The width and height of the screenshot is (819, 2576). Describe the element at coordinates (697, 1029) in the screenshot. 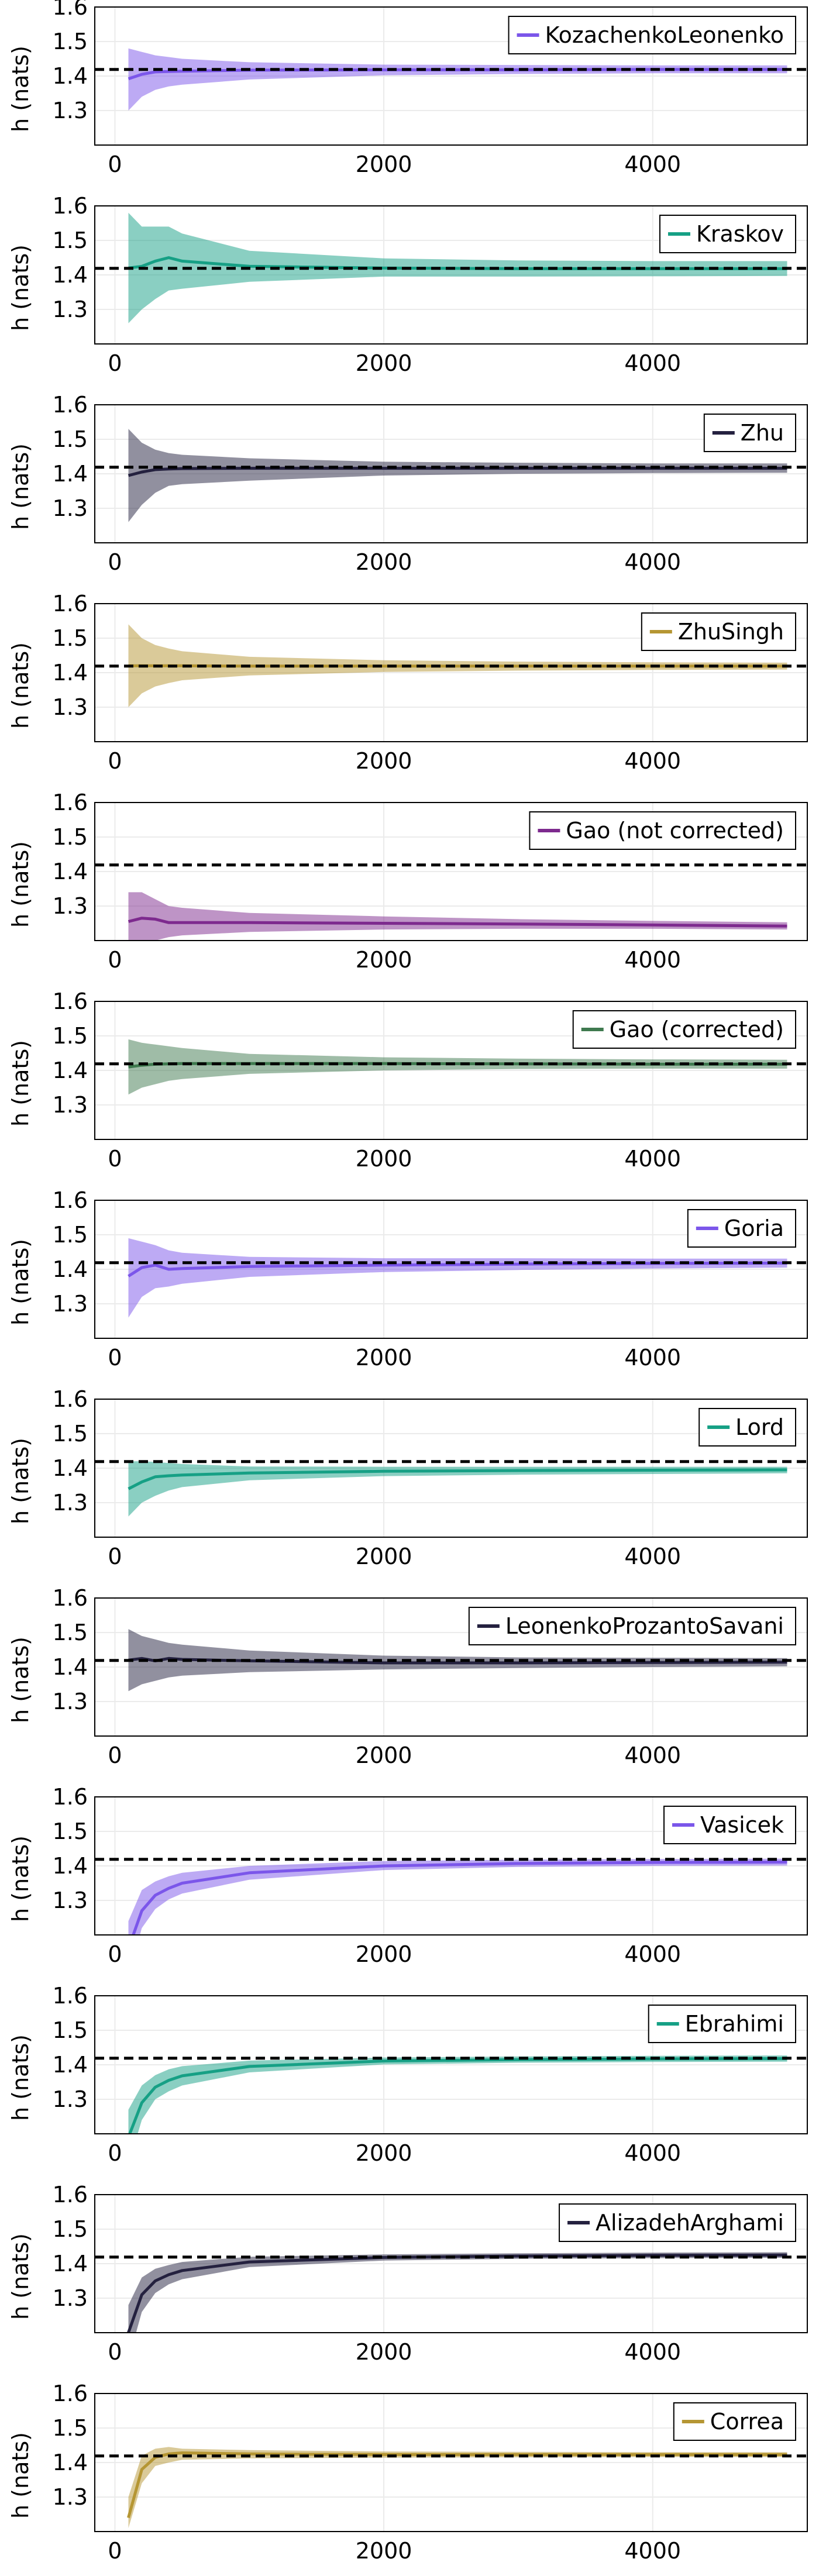

I see `legend-label: Gao (corrected)` at that location.